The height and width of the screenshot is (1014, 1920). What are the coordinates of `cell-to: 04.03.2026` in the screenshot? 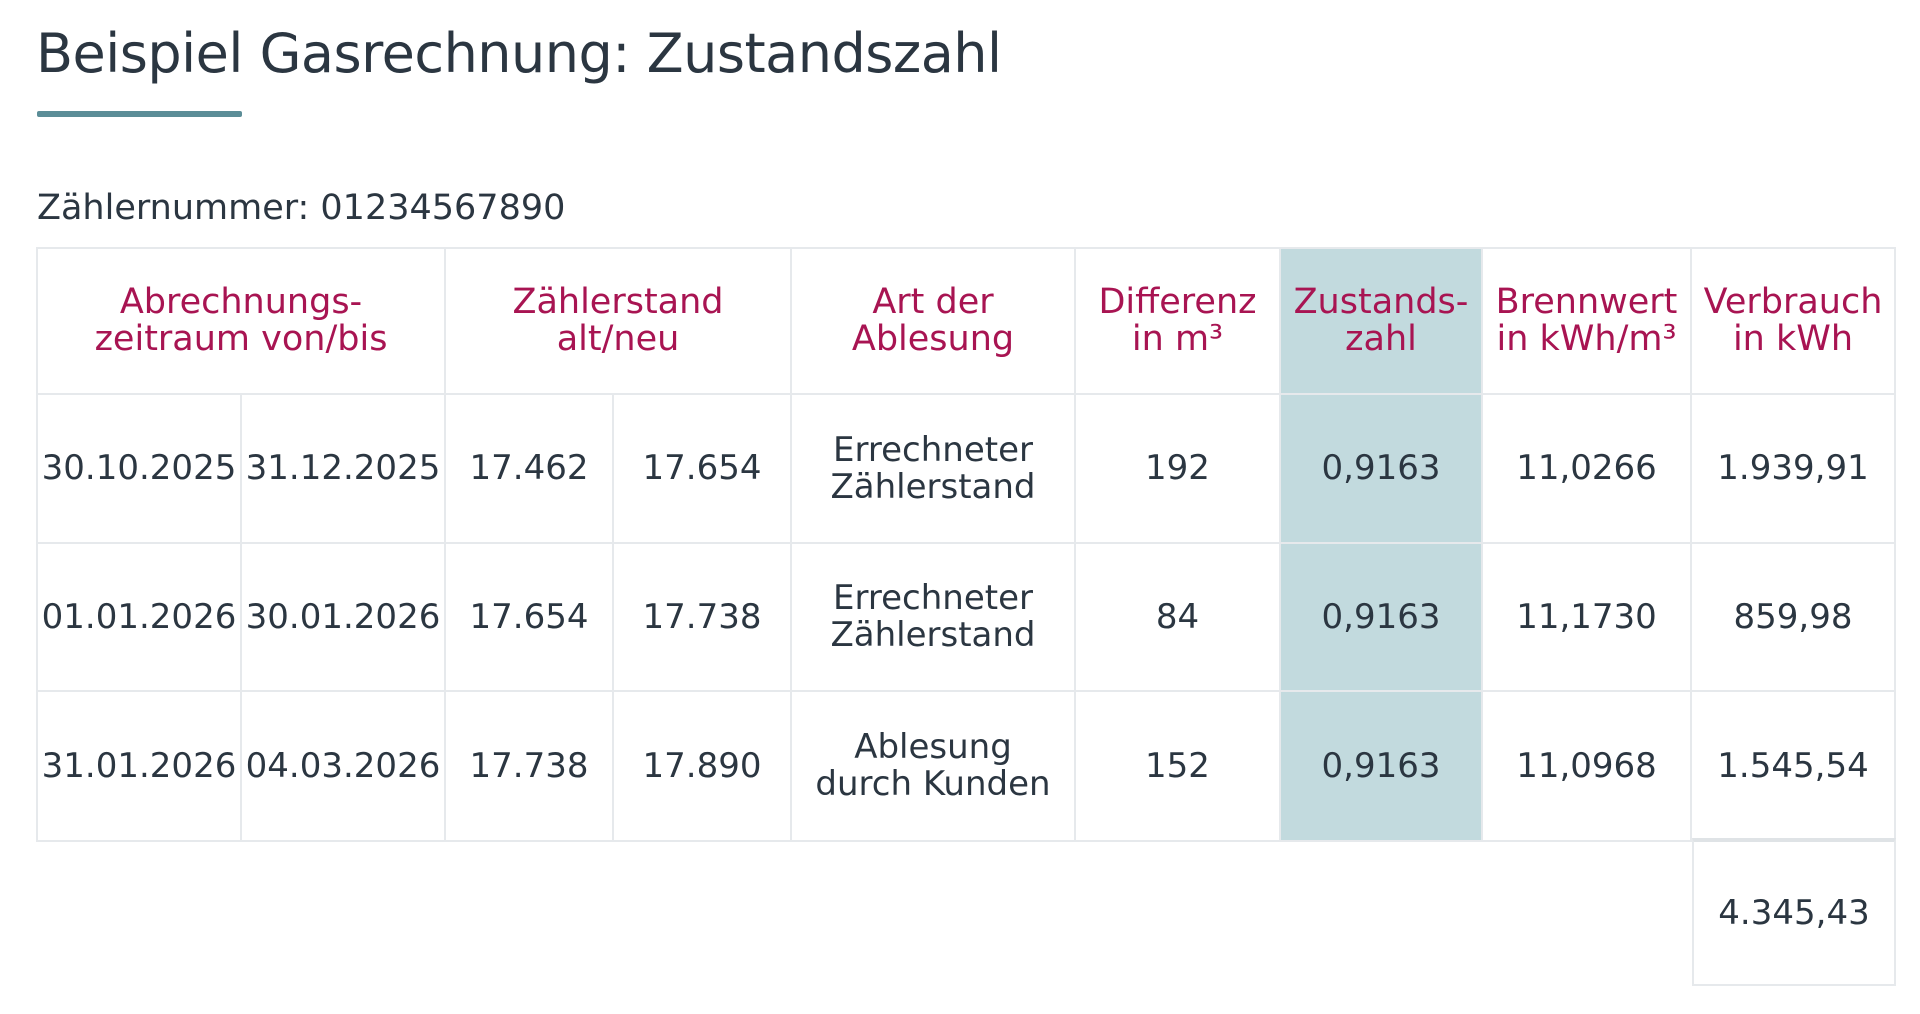 It's located at (343, 766).